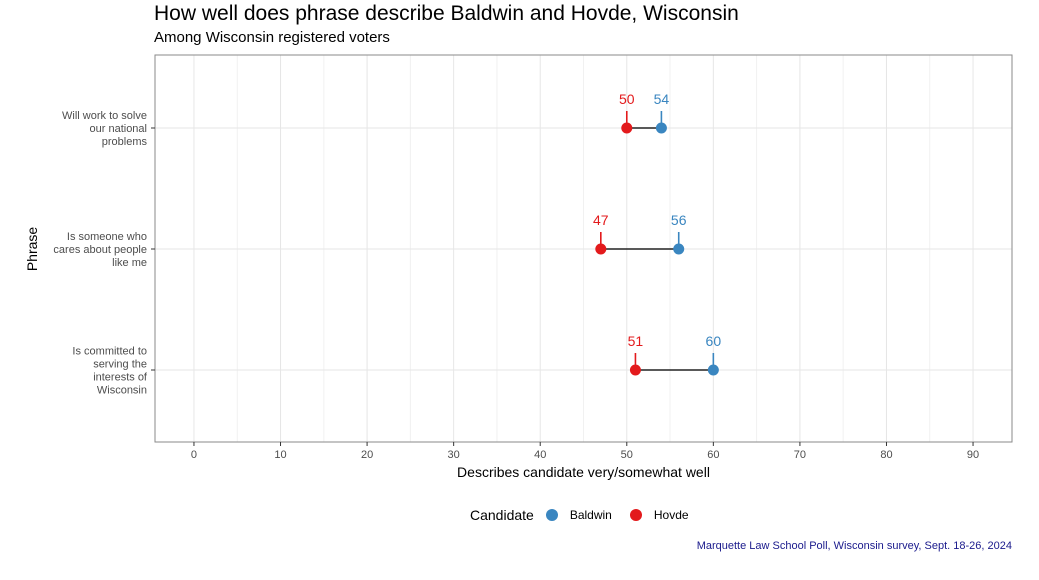 The image size is (1039, 580). I want to click on value-label: 51, so click(636, 341).